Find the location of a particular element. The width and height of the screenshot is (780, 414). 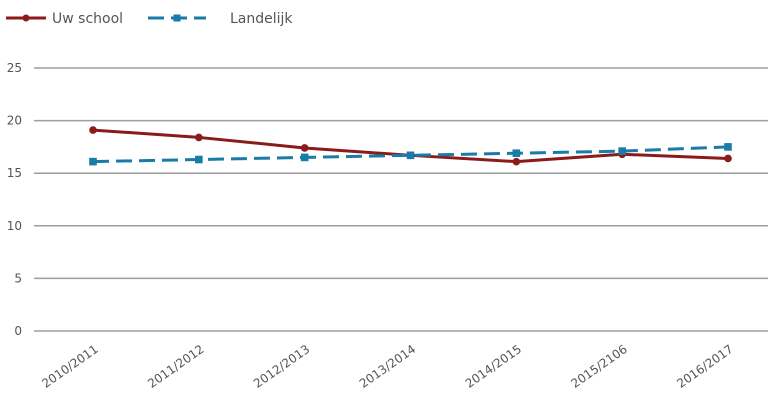

y-tick-label-5: 5 is located at coordinates (18, 278).